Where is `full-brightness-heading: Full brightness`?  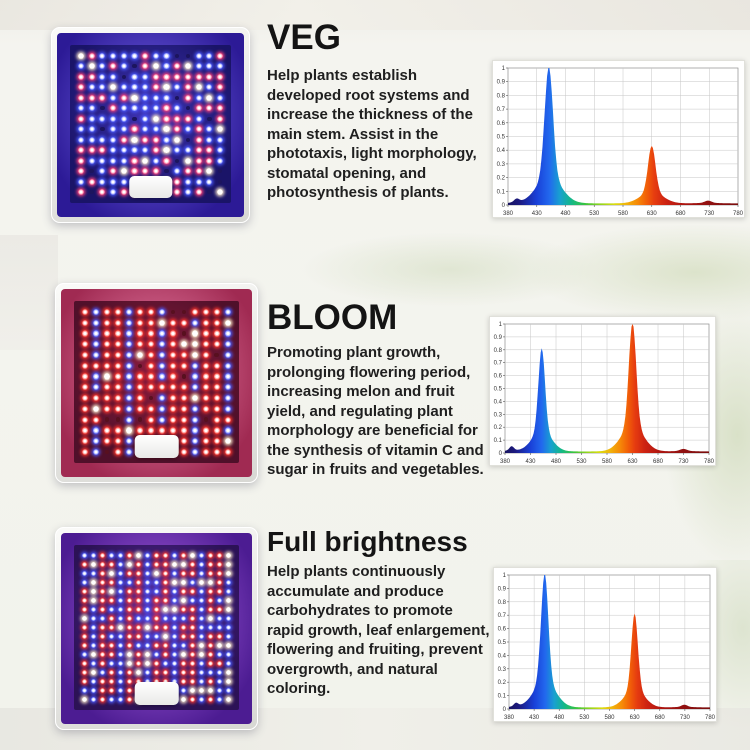
full-brightness-heading: Full brightness is located at coordinates (367, 541).